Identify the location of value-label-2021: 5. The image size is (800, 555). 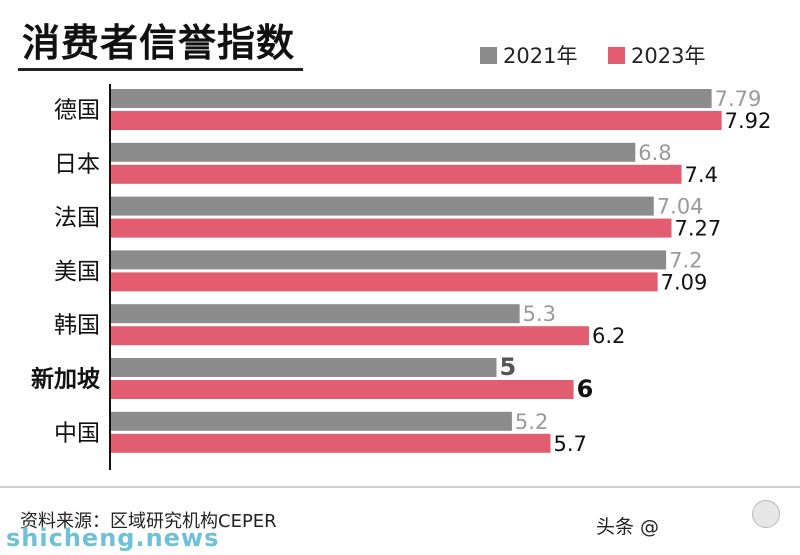
(508, 367).